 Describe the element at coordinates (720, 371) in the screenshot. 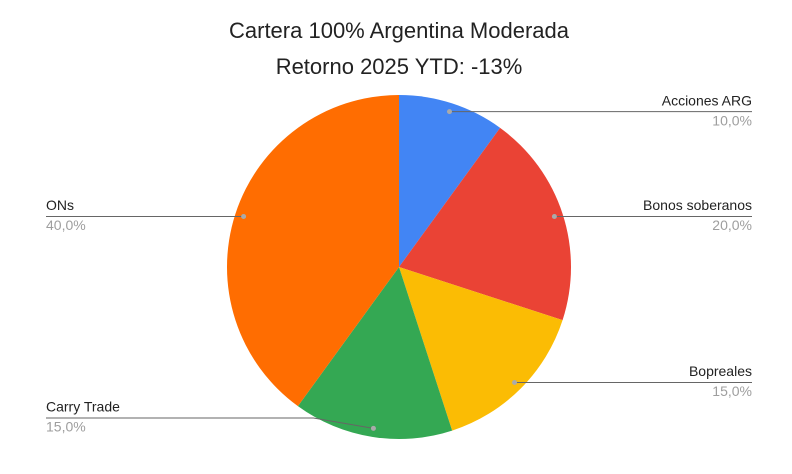

I see `slice-label: Bopreales` at that location.